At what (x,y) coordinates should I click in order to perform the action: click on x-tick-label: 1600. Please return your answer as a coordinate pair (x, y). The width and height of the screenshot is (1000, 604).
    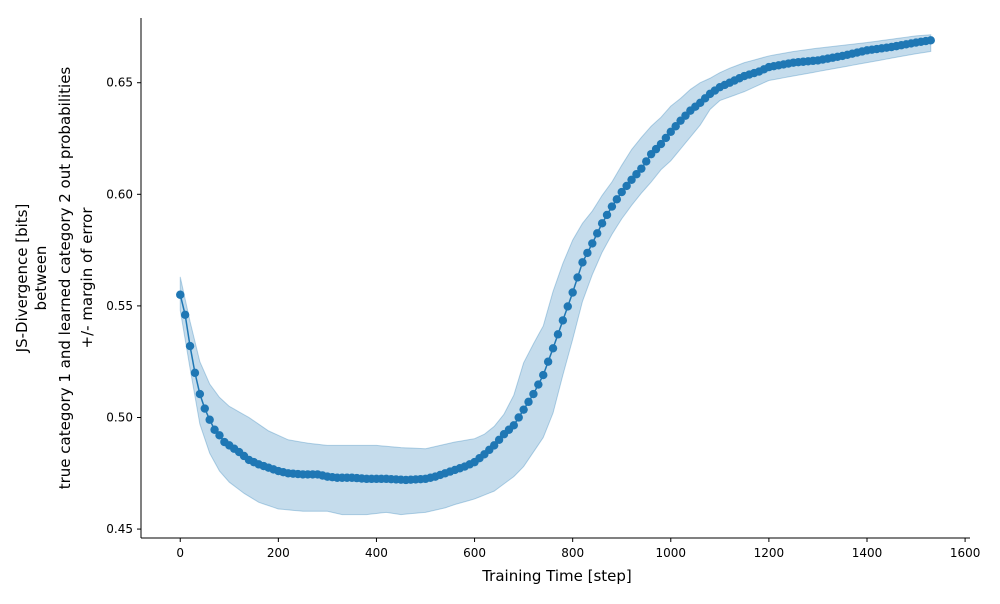
    Looking at the image, I should click on (965, 553).